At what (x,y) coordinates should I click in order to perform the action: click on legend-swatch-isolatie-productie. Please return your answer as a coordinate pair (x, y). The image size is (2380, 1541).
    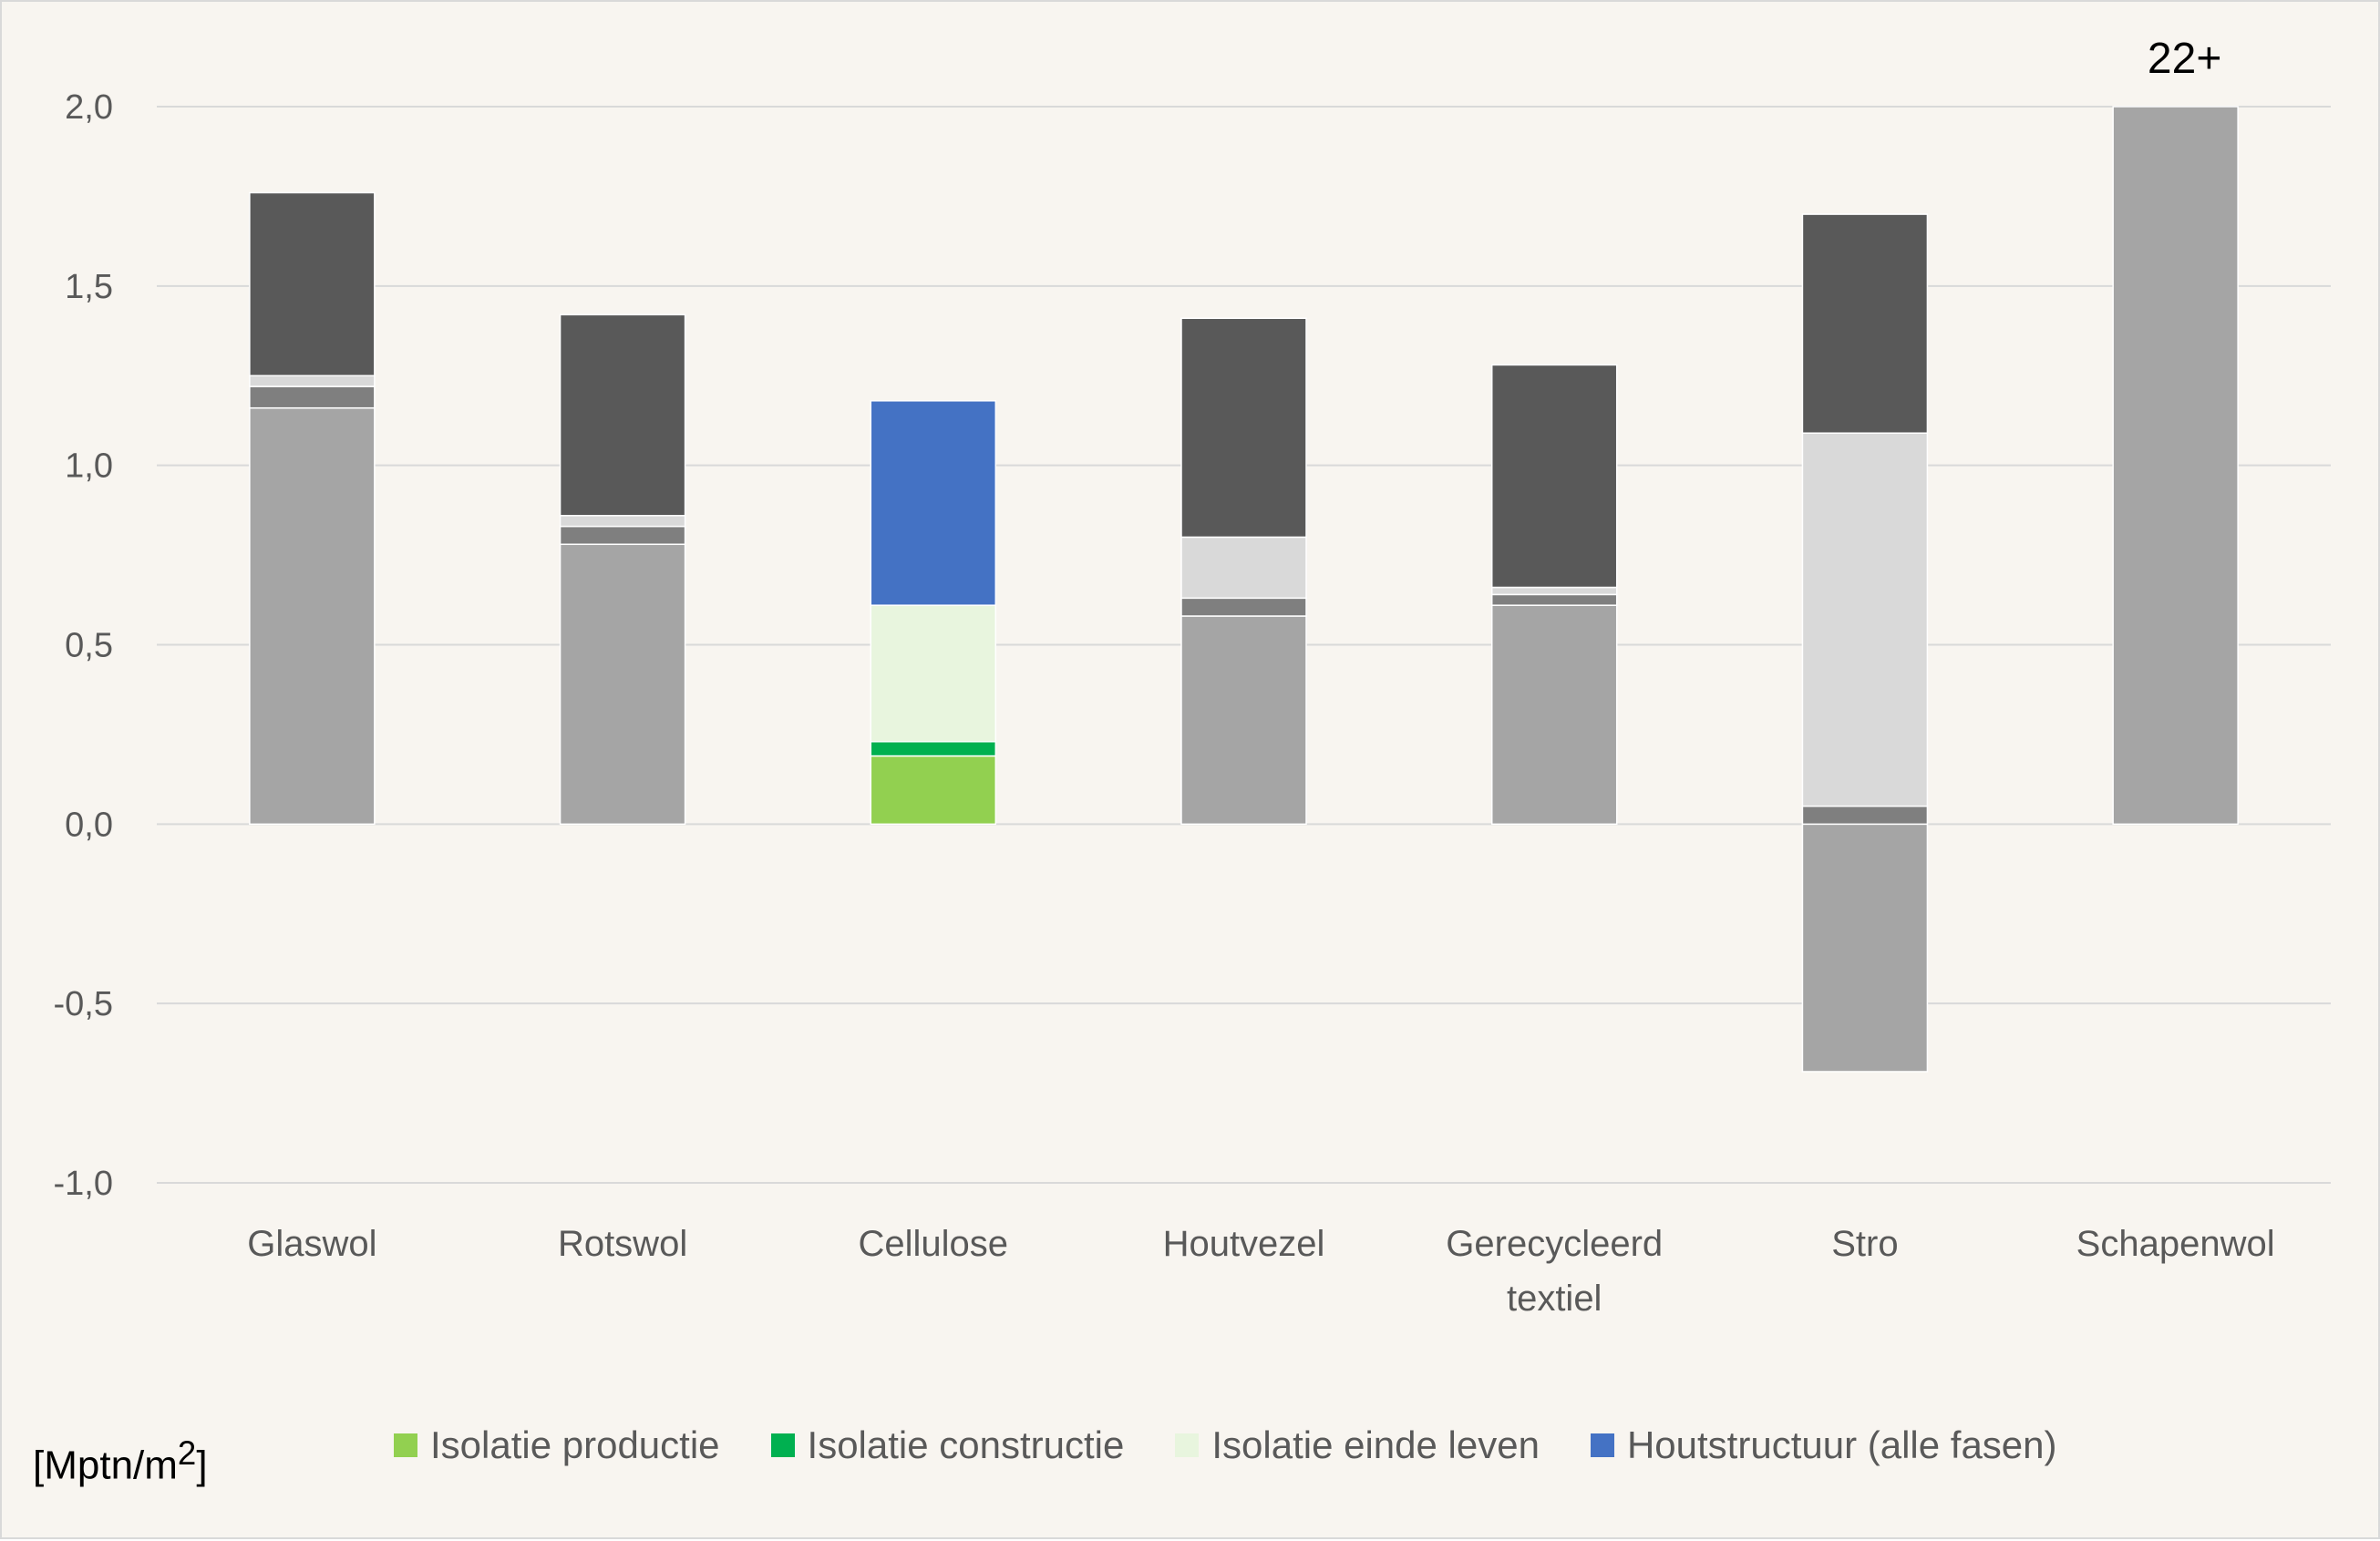
    Looking at the image, I should click on (406, 1445).